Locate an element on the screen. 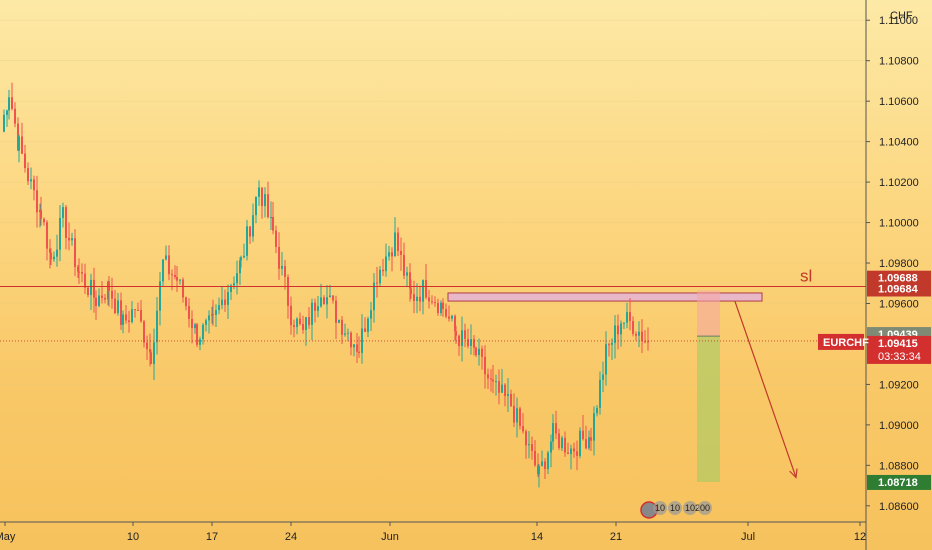  projection-arrow is located at coordinates (765, 389).